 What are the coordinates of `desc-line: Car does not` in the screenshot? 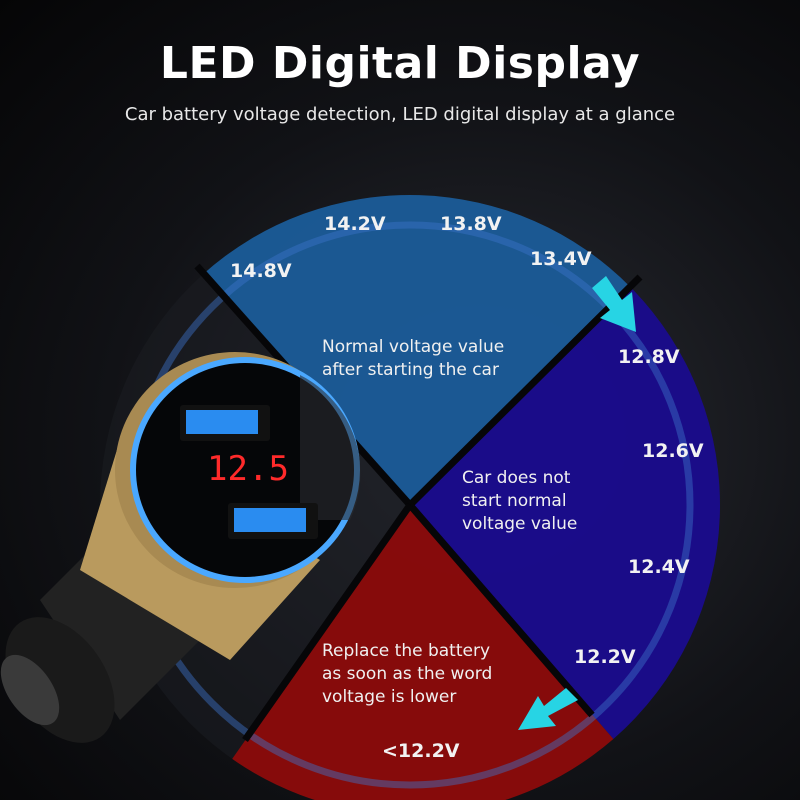 It's located at (516, 478).